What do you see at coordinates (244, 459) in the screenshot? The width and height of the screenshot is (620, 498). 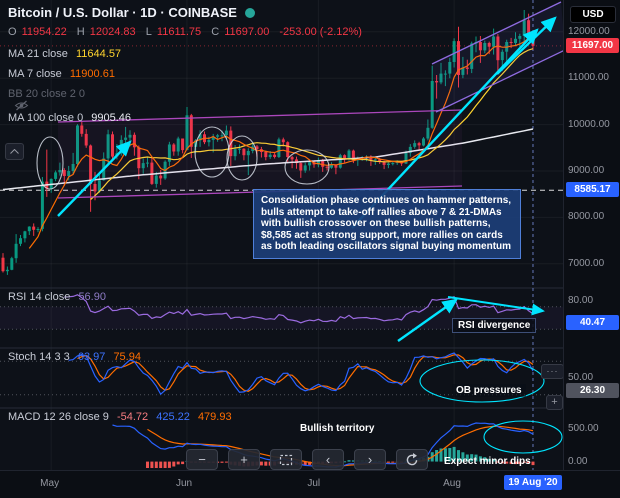 I see `zoom-in-button: +` at bounding box center [244, 459].